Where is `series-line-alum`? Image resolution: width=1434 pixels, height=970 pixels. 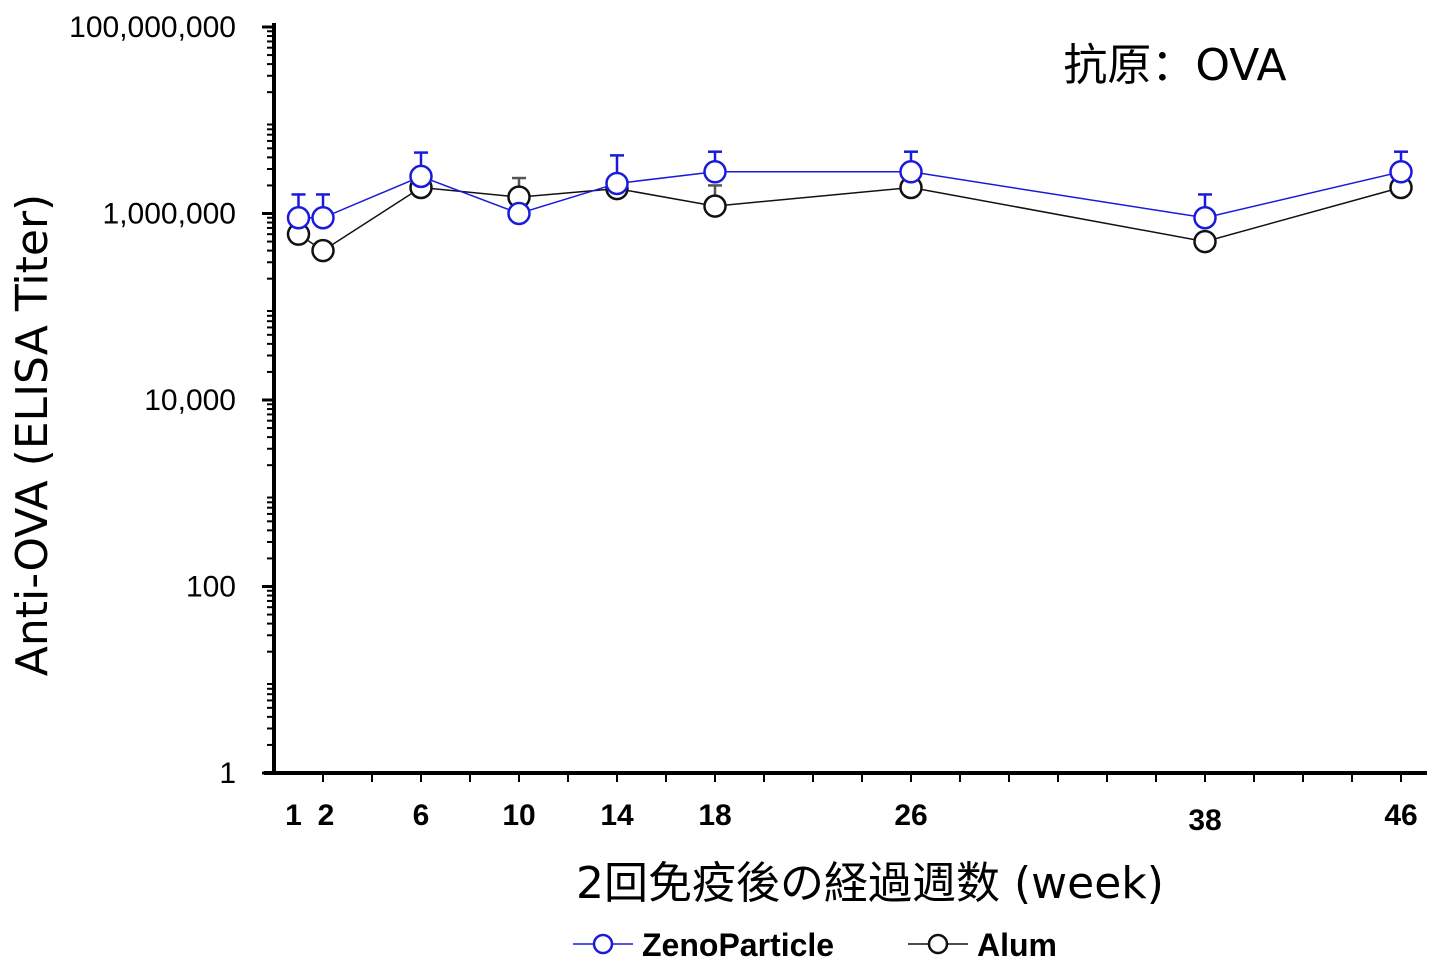
series-line-alum is located at coordinates (850, 219).